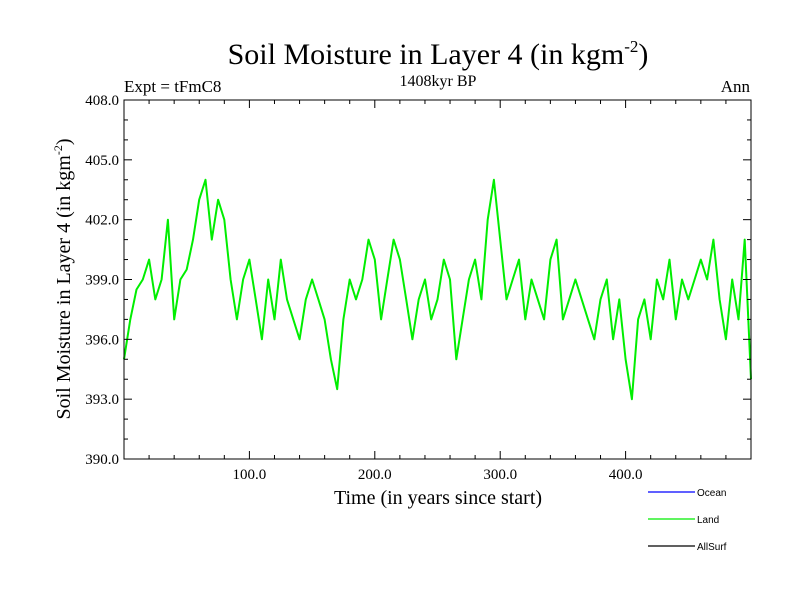 This screenshot has width=800, height=600. What do you see at coordinates (500, 475) in the screenshot?
I see `x-tick-label: 300.0` at bounding box center [500, 475].